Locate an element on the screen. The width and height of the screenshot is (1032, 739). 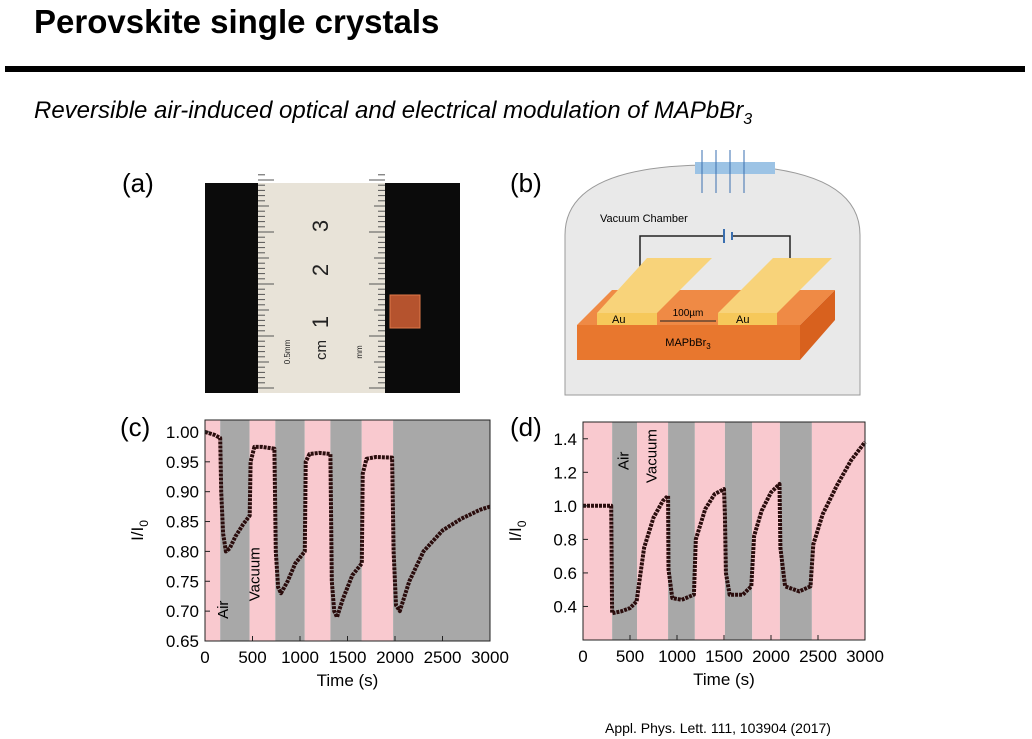
y-tick-label: 0.75 is located at coordinates (182, 581).